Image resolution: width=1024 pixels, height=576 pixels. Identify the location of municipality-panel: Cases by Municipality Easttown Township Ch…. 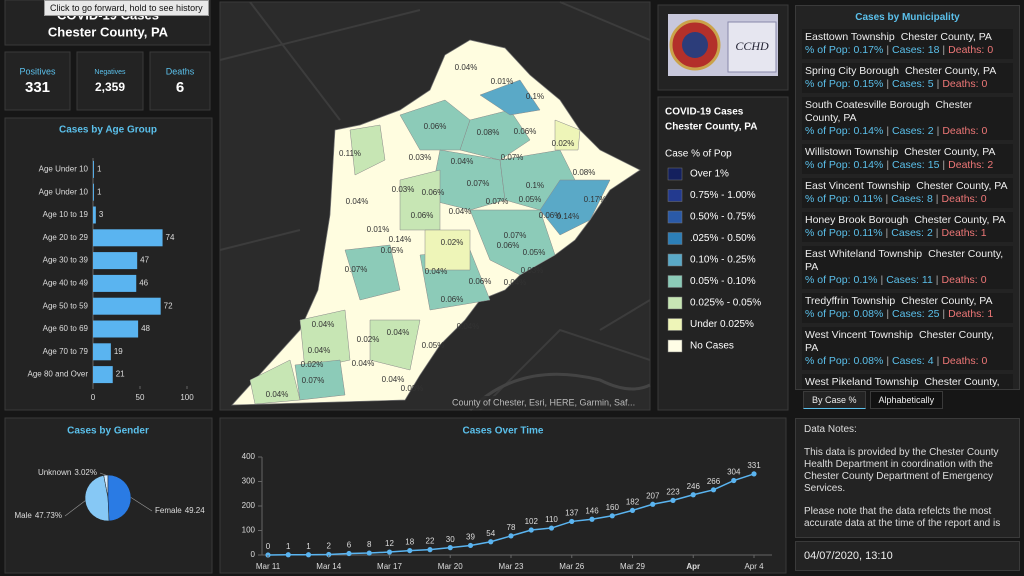
(907, 197).